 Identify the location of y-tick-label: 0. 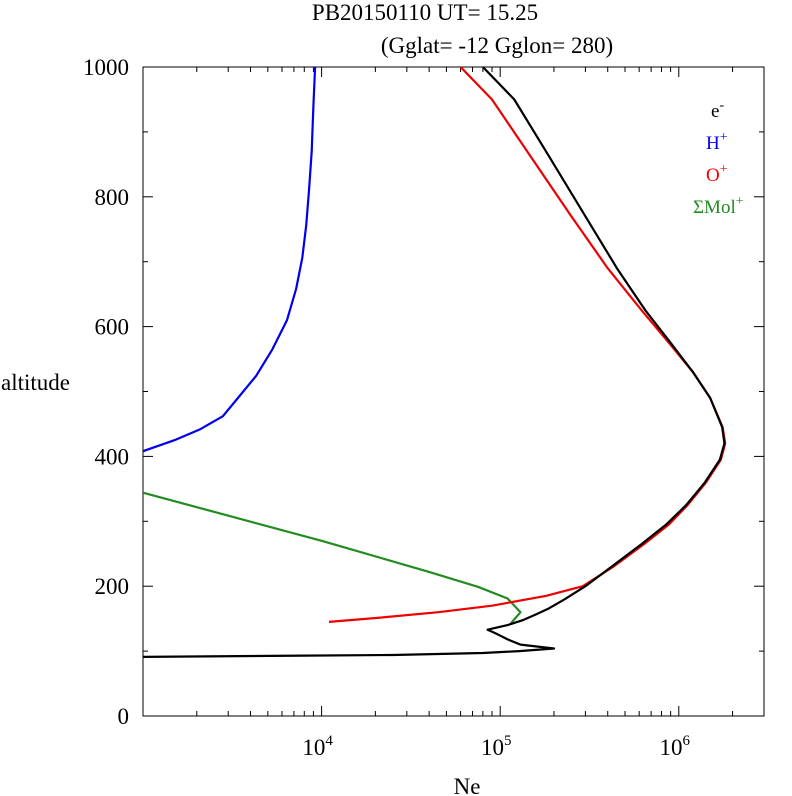
(124, 716).